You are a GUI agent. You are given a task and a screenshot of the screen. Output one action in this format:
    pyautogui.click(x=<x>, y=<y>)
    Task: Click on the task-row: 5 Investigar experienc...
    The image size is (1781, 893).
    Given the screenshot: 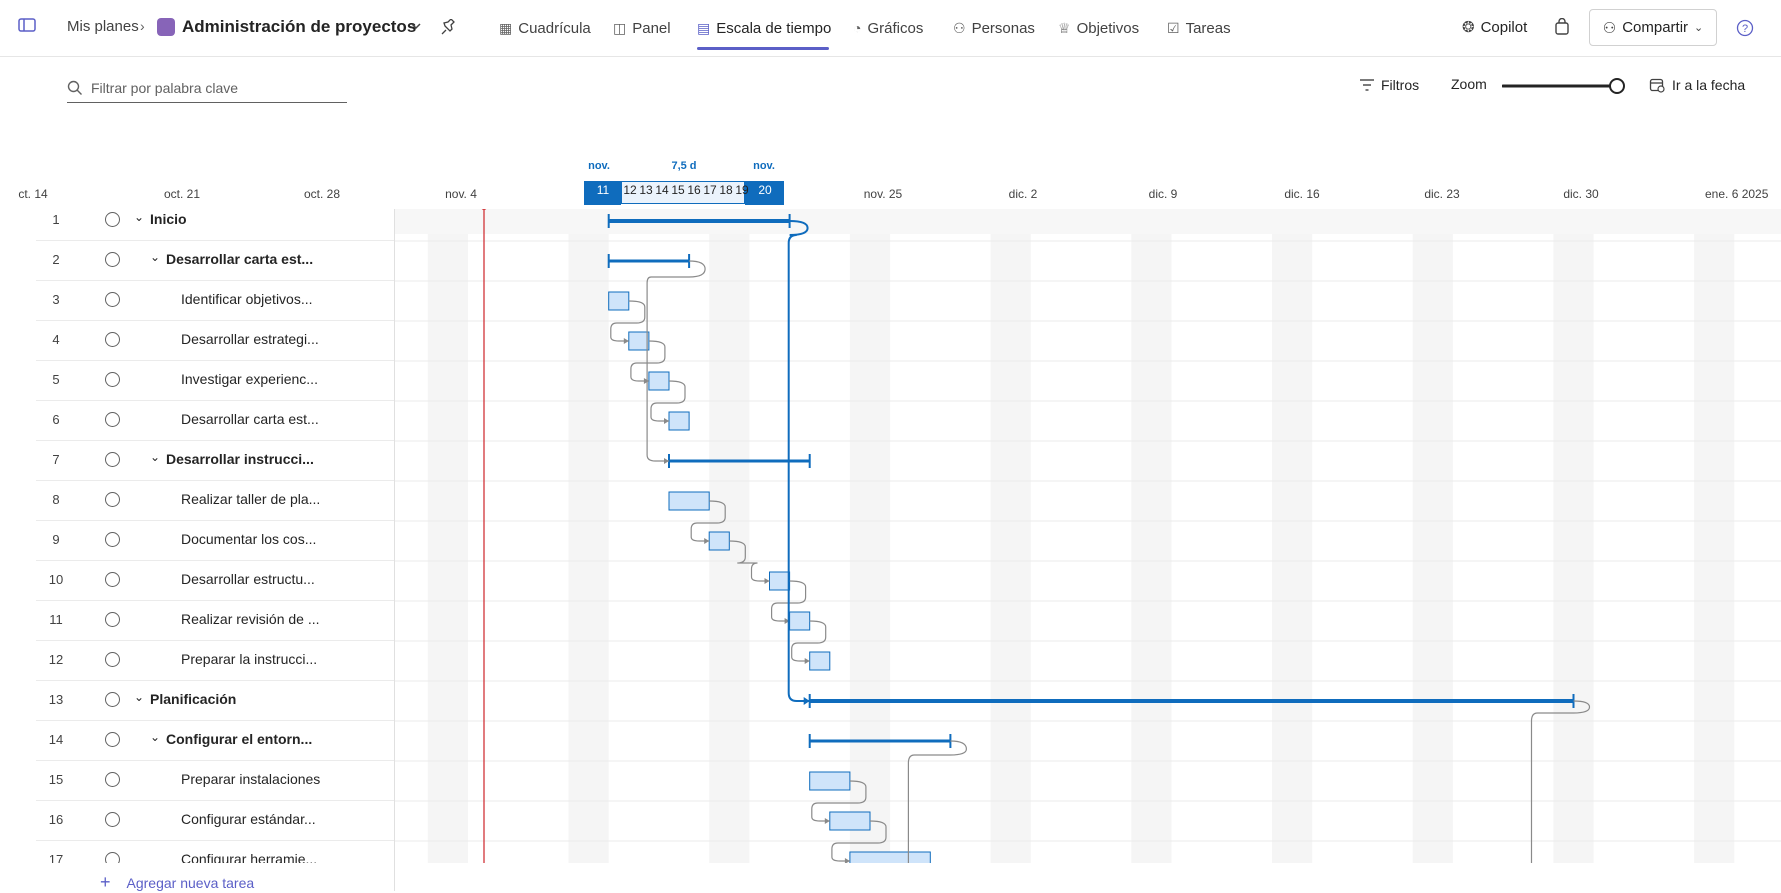 What is the action you would take?
    pyautogui.click(x=215, y=381)
    